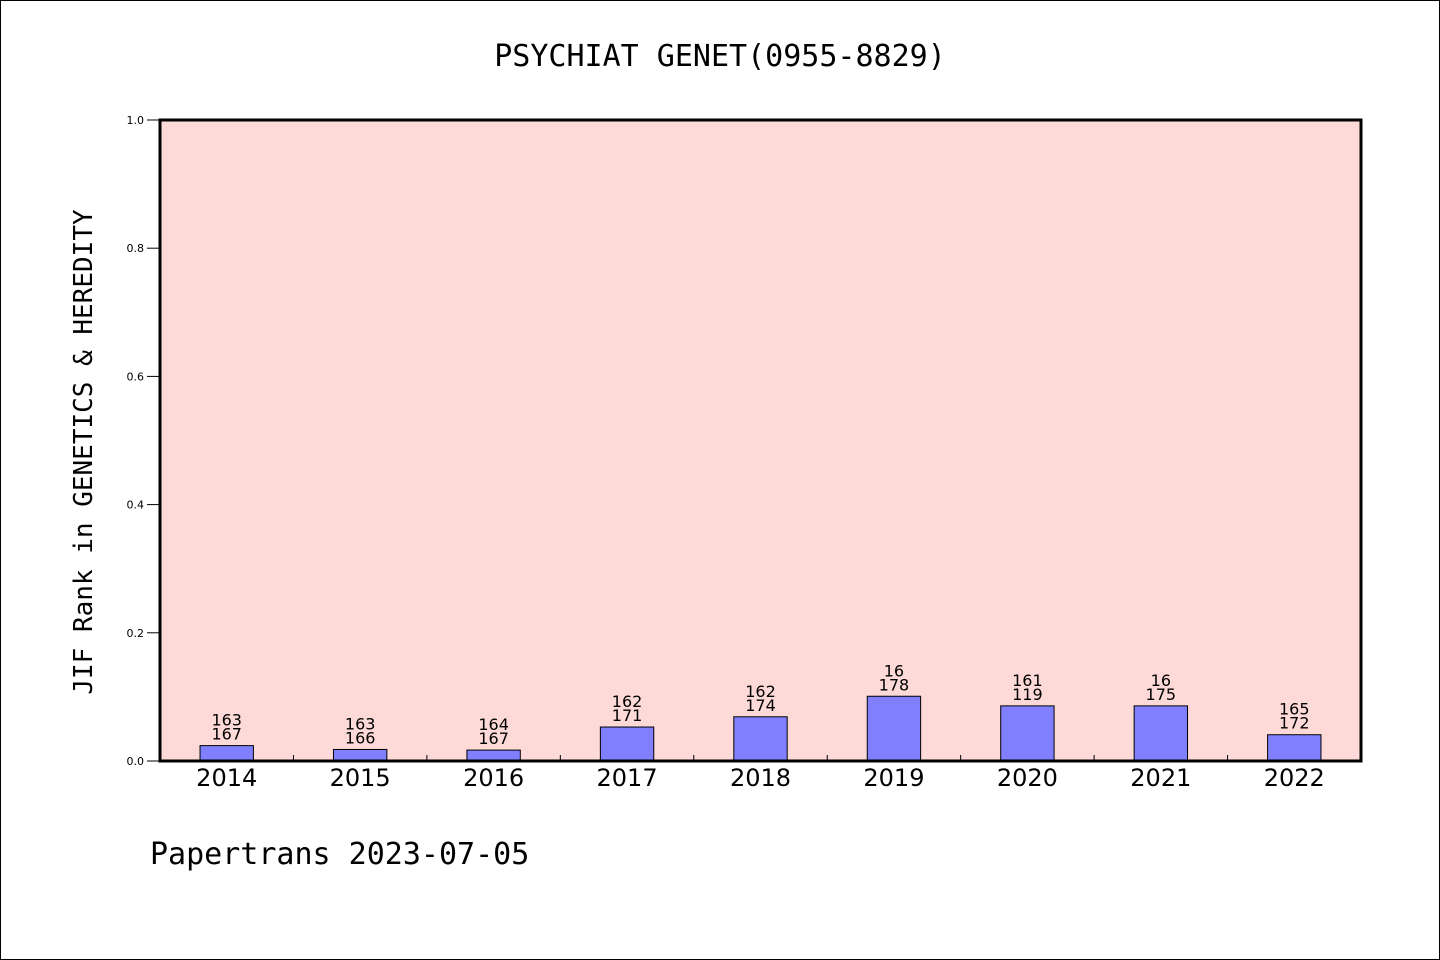 The height and width of the screenshot is (960, 1440). Describe the element at coordinates (226, 778) in the screenshot. I see `x-tick-label: 2014` at that location.